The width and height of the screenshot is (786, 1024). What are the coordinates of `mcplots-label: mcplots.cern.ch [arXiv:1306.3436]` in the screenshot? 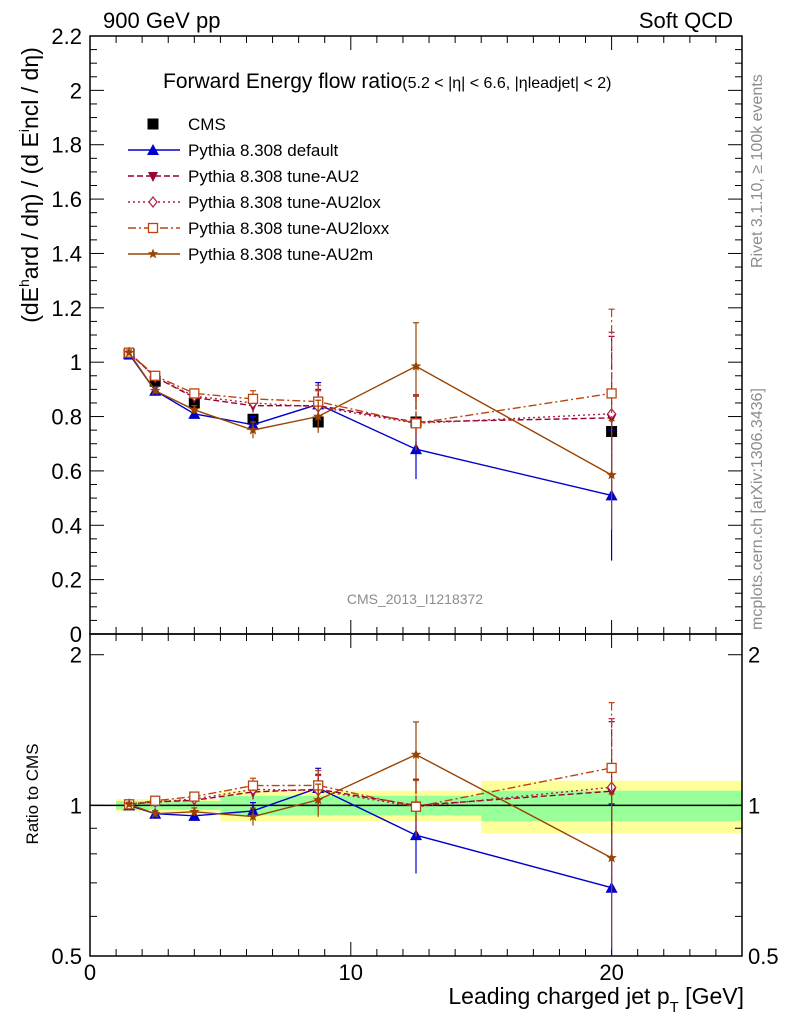 It's located at (757, 509).